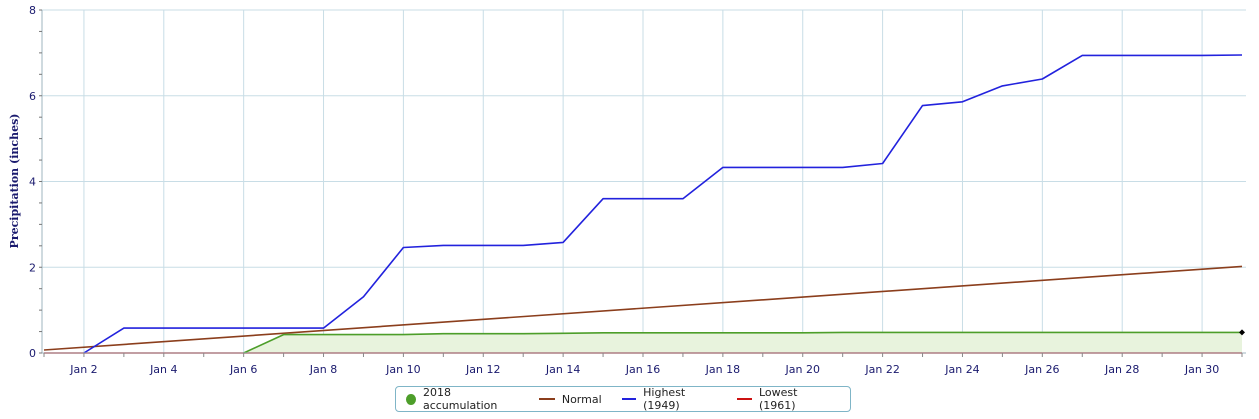 The image size is (1259, 419). Describe the element at coordinates (664, 399) in the screenshot. I see `legend-label: Highest (1949)` at that location.